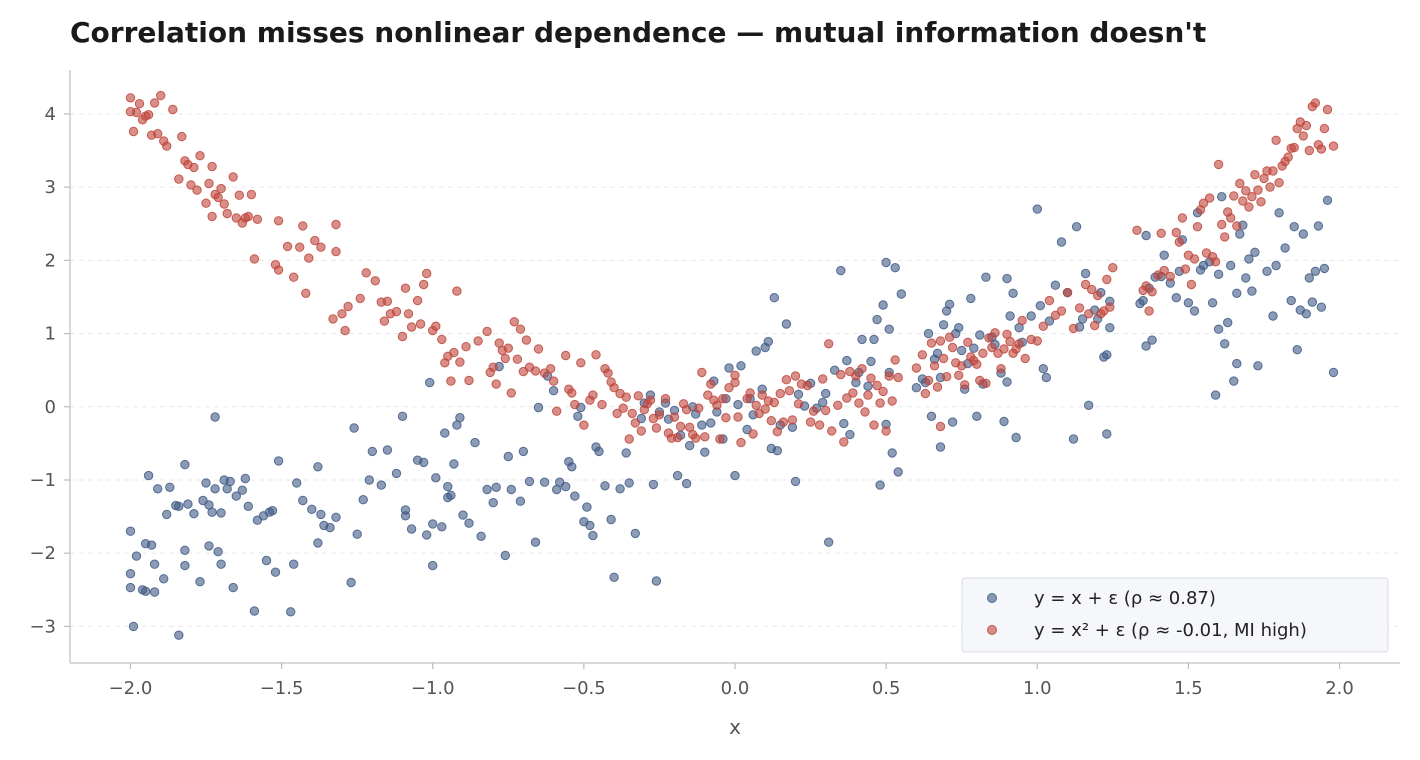 This screenshot has height=760, width=1420. I want to click on x-tick-label: 0.0, so click(735, 688).